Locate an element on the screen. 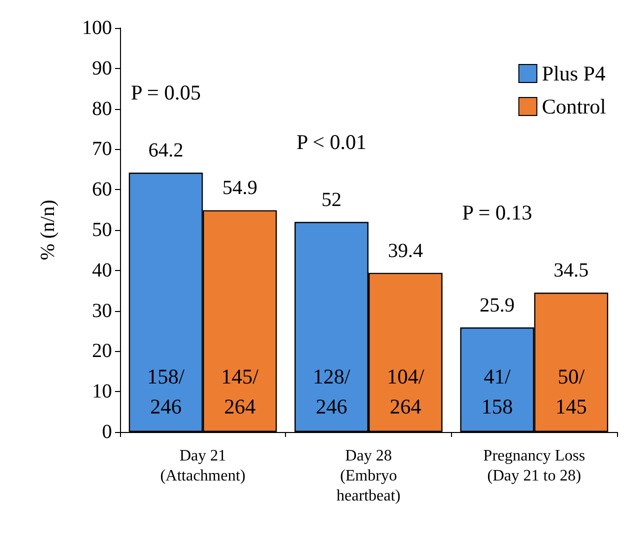 The width and height of the screenshot is (631, 537). x-tick-label: Pregnancy Loss (Day 21 to 28) is located at coordinates (534, 466).